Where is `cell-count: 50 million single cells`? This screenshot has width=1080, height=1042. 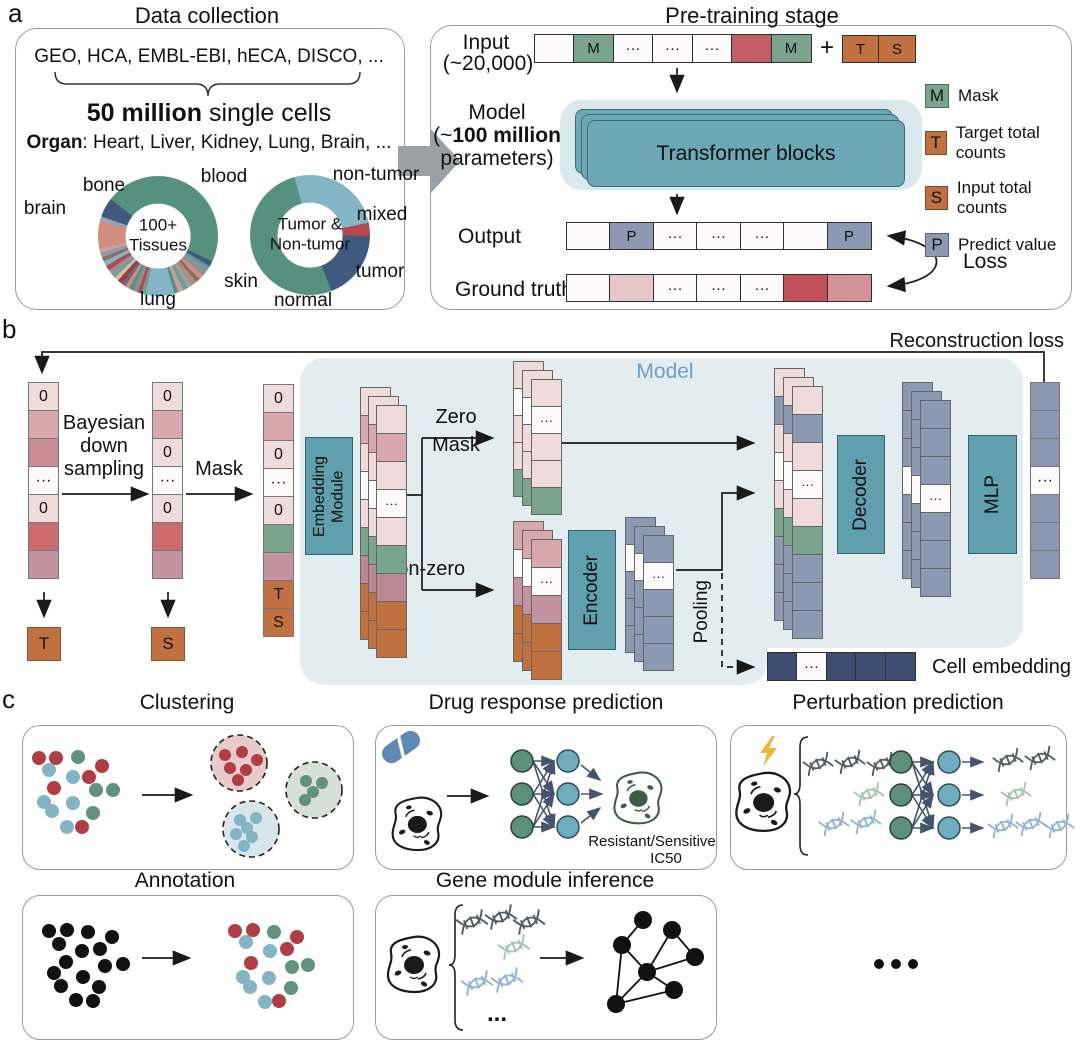
cell-count: 50 million single cells is located at coordinates (209, 113).